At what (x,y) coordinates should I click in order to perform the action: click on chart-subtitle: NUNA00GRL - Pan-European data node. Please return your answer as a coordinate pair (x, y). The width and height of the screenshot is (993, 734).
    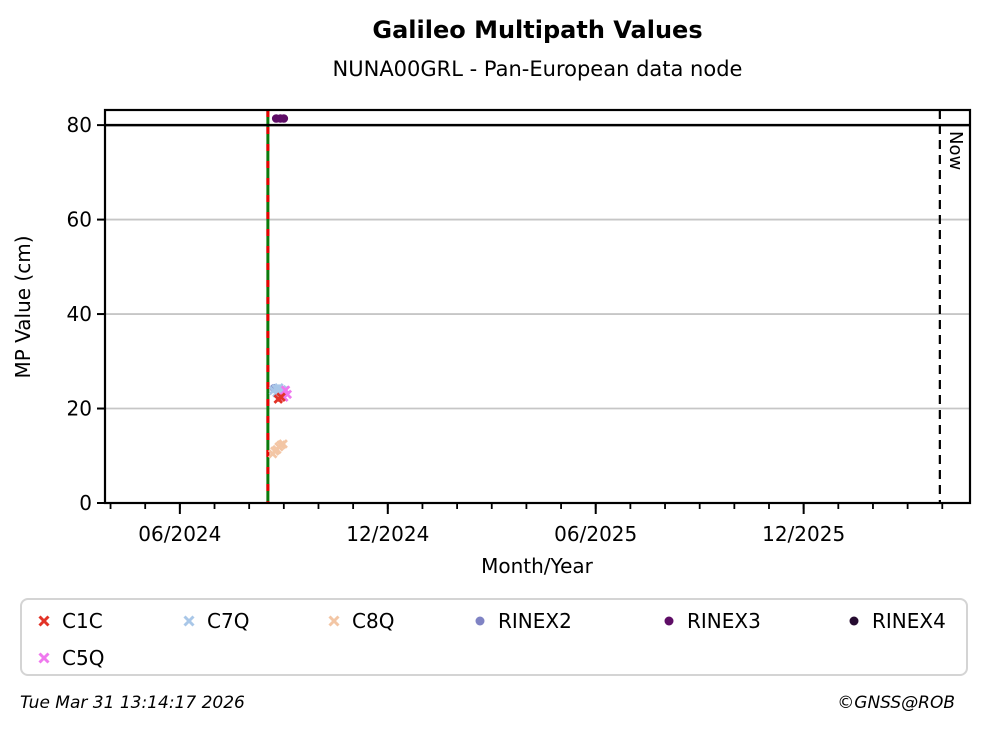
    Looking at the image, I should click on (537, 69).